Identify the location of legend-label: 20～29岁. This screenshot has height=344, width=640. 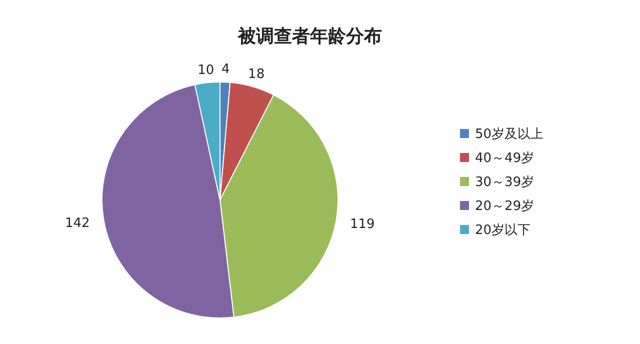
(504, 206).